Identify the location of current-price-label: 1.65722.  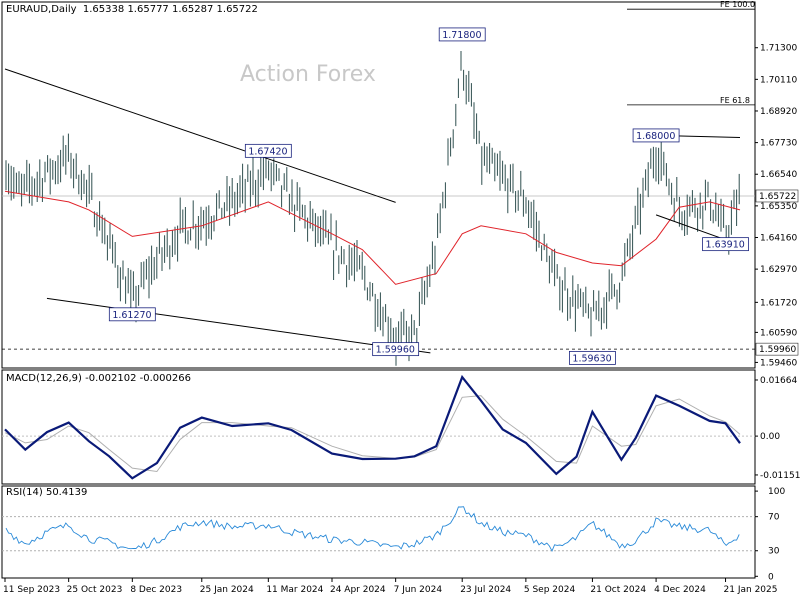
(777, 197).